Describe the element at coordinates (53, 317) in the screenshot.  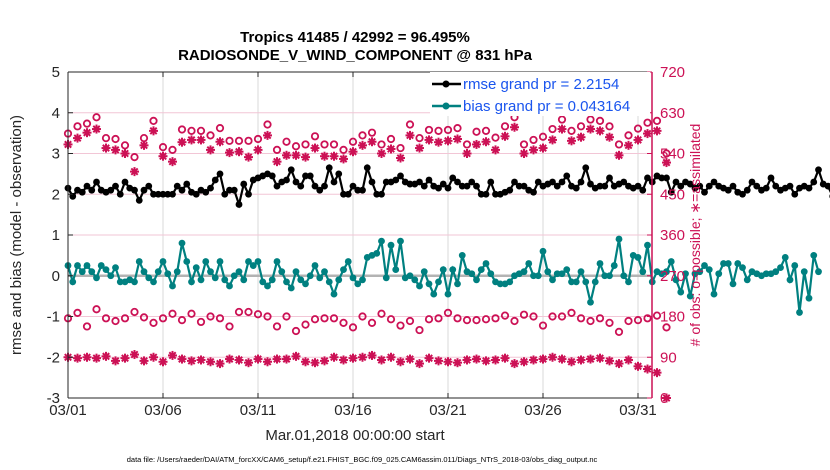
I see `y-tick-label: -1` at that location.